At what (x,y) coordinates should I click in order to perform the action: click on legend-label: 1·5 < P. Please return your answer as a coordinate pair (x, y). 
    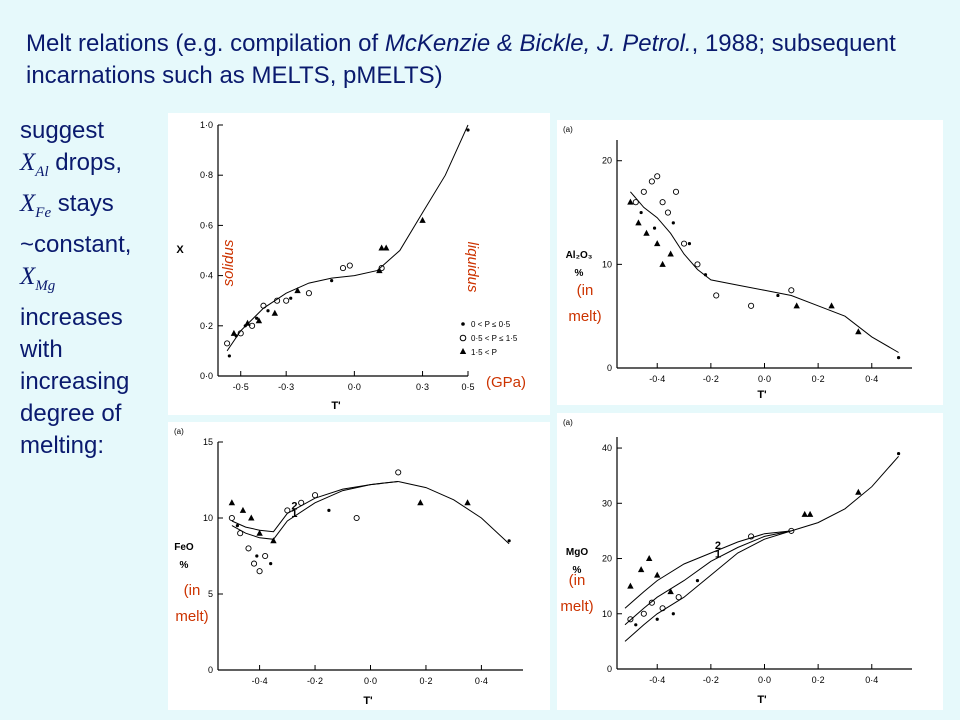
    Looking at the image, I should click on (484, 352).